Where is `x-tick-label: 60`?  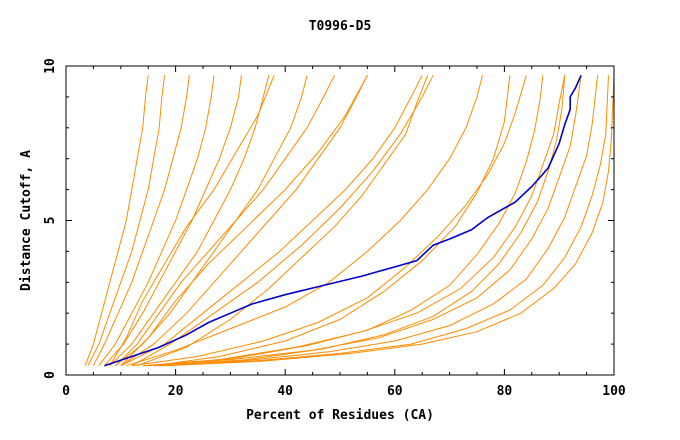
x-tick-label: 60 is located at coordinates (395, 391).